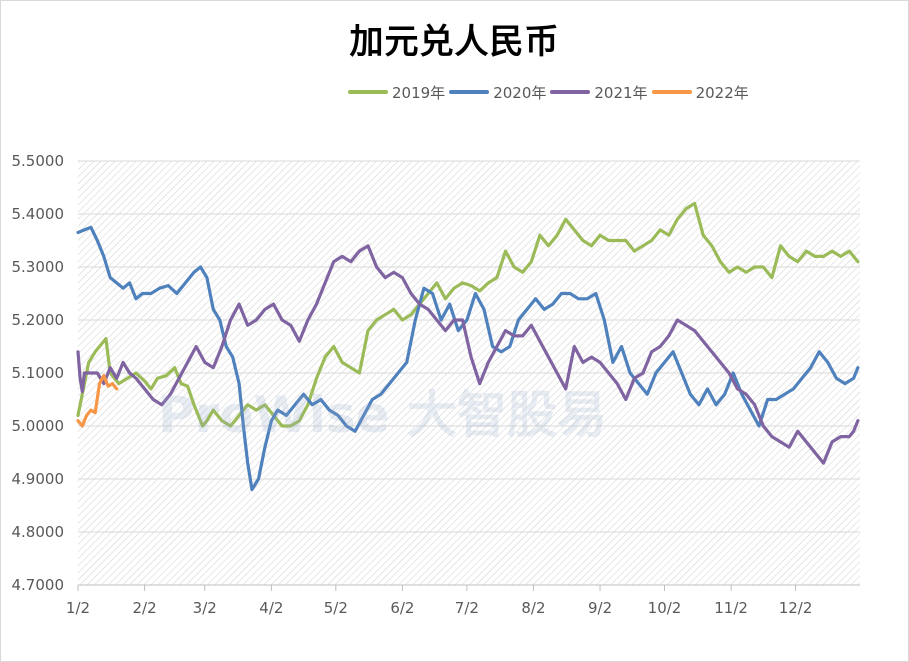 The image size is (909, 662). What do you see at coordinates (38, 161) in the screenshot?
I see `y-tick-label: 5.5000` at bounding box center [38, 161].